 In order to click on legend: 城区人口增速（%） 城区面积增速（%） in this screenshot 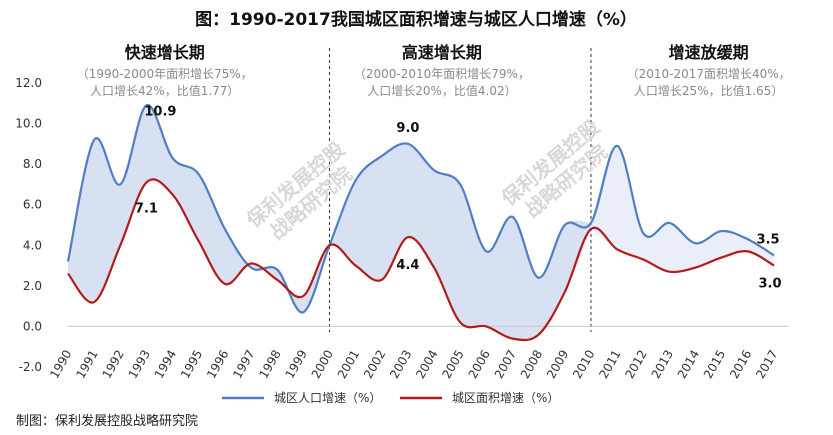, I will do `click(390, 398)`.